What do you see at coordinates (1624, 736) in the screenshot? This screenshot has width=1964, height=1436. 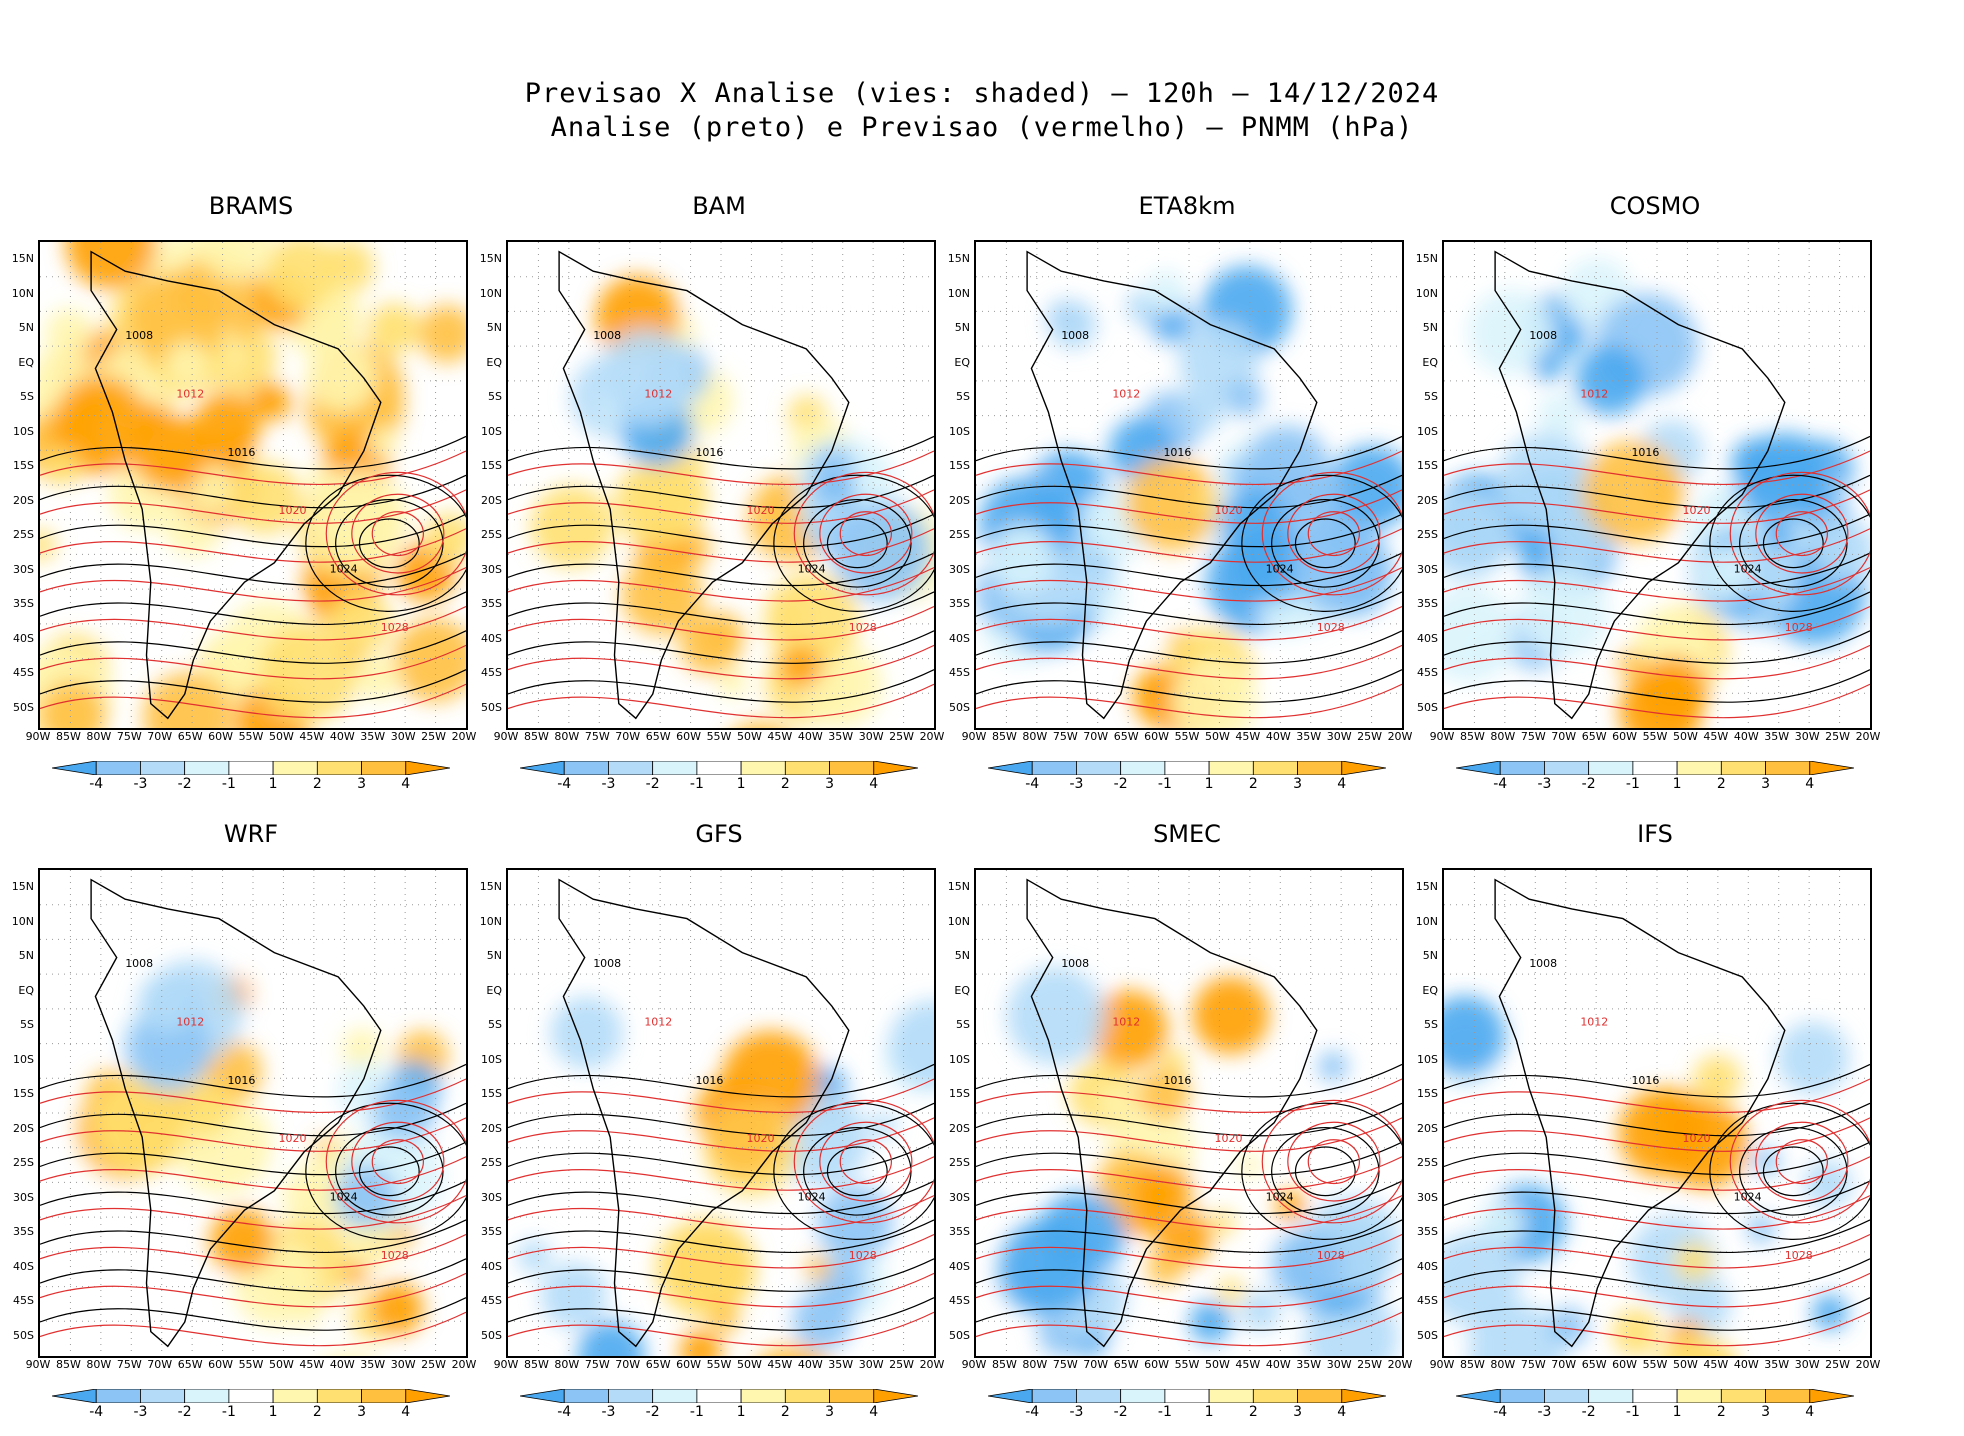 I see `lon-label: 60W` at bounding box center [1624, 736].